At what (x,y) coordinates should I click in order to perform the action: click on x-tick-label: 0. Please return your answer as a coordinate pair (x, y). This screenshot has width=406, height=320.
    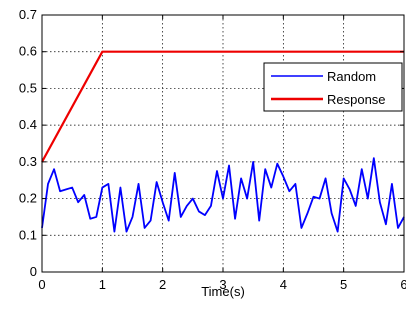
    Looking at the image, I should click on (41, 284).